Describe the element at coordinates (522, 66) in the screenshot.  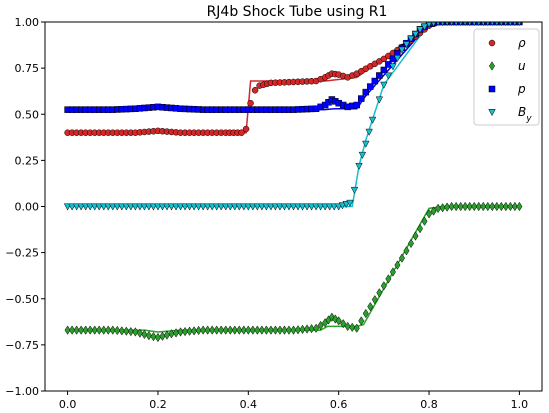
I see `legend-label-1: u` at that location.